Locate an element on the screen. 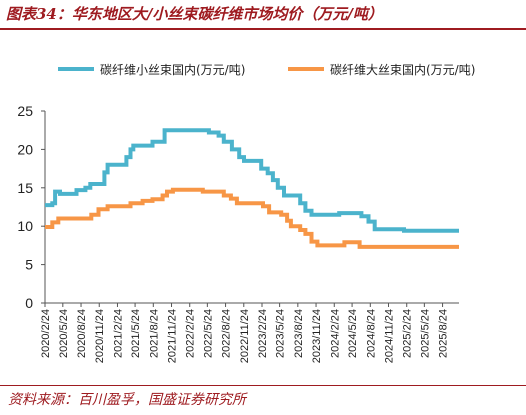 Image resolution: width=526 pixels, height=415 pixels. source-note: 资料来源：百川盈孚，国盛证券研究所 is located at coordinates (127, 400).